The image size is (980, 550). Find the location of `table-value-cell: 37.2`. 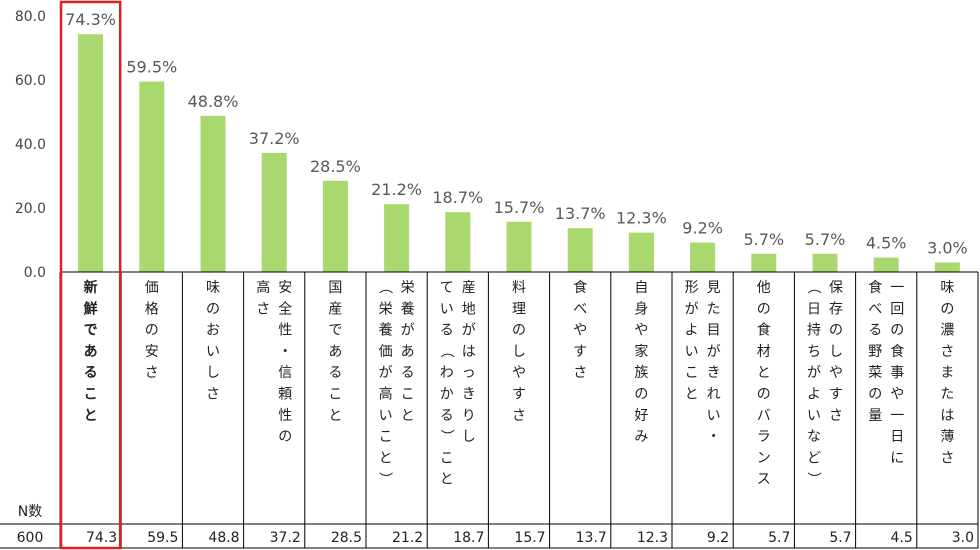

table-value-cell: 37.2 is located at coordinates (285, 538).